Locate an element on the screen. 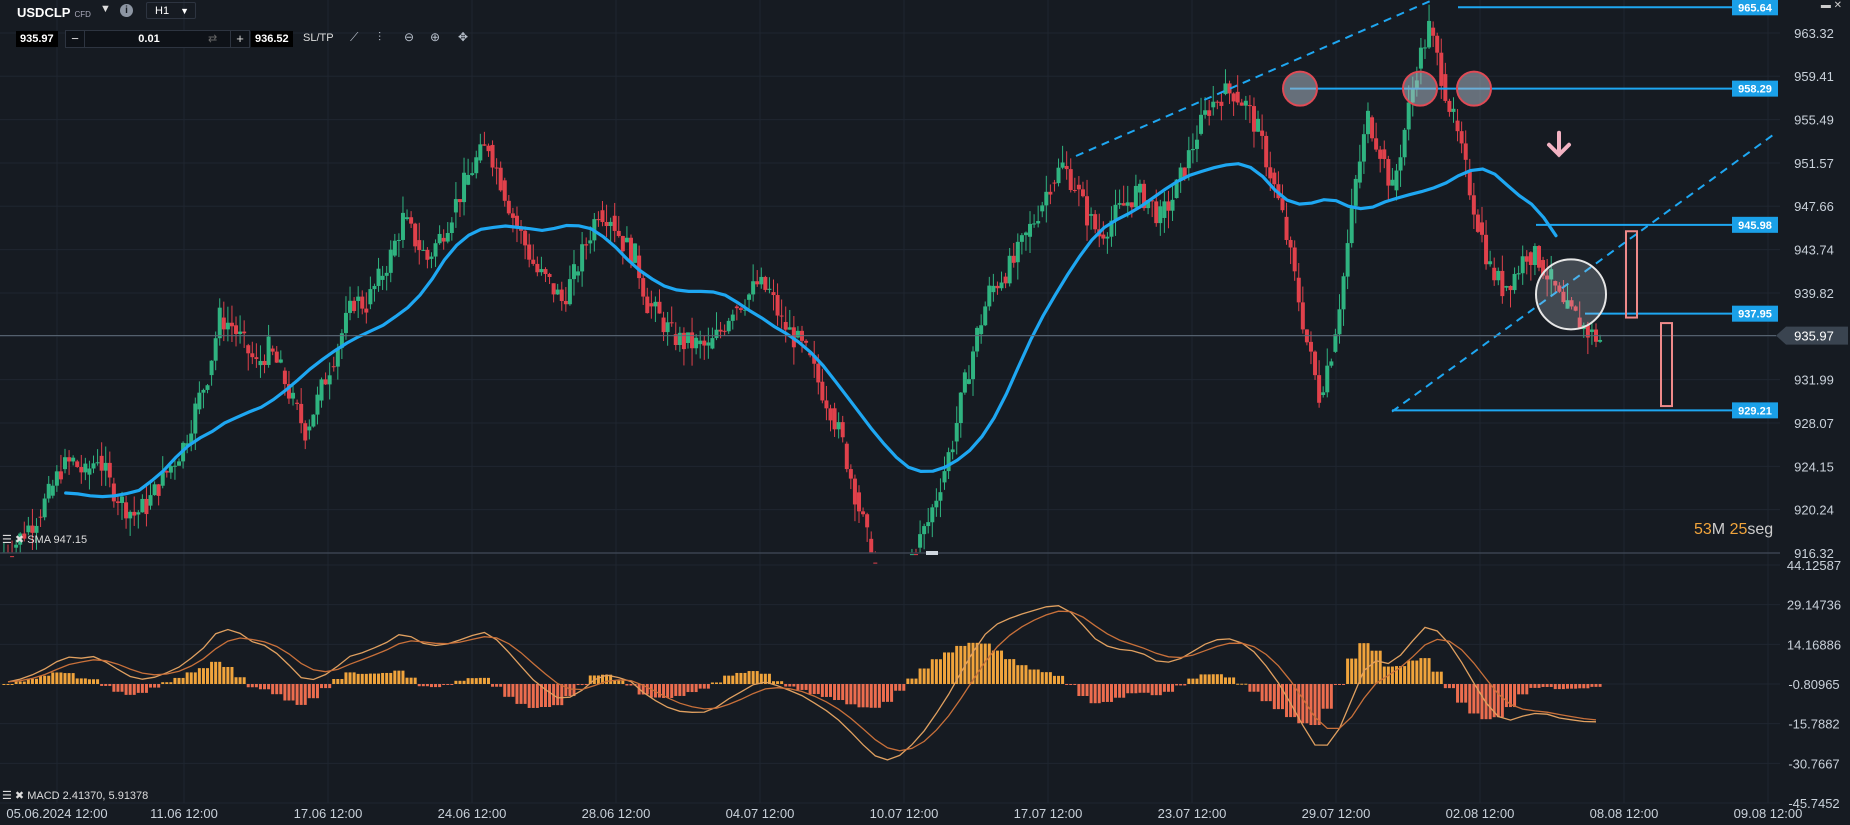 The height and width of the screenshot is (825, 1850). lot-size-input: − 0.01 ⇄ + is located at coordinates (157, 39).